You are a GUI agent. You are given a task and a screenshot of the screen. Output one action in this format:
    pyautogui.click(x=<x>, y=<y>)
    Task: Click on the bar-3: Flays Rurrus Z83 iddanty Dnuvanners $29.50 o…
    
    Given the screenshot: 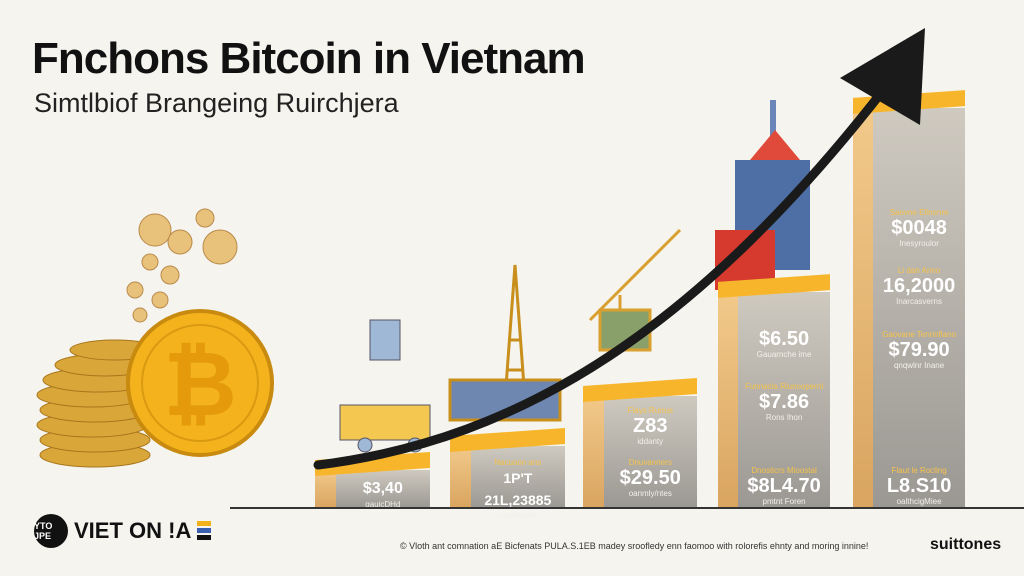 What is the action you would take?
    pyautogui.click(x=640, y=443)
    